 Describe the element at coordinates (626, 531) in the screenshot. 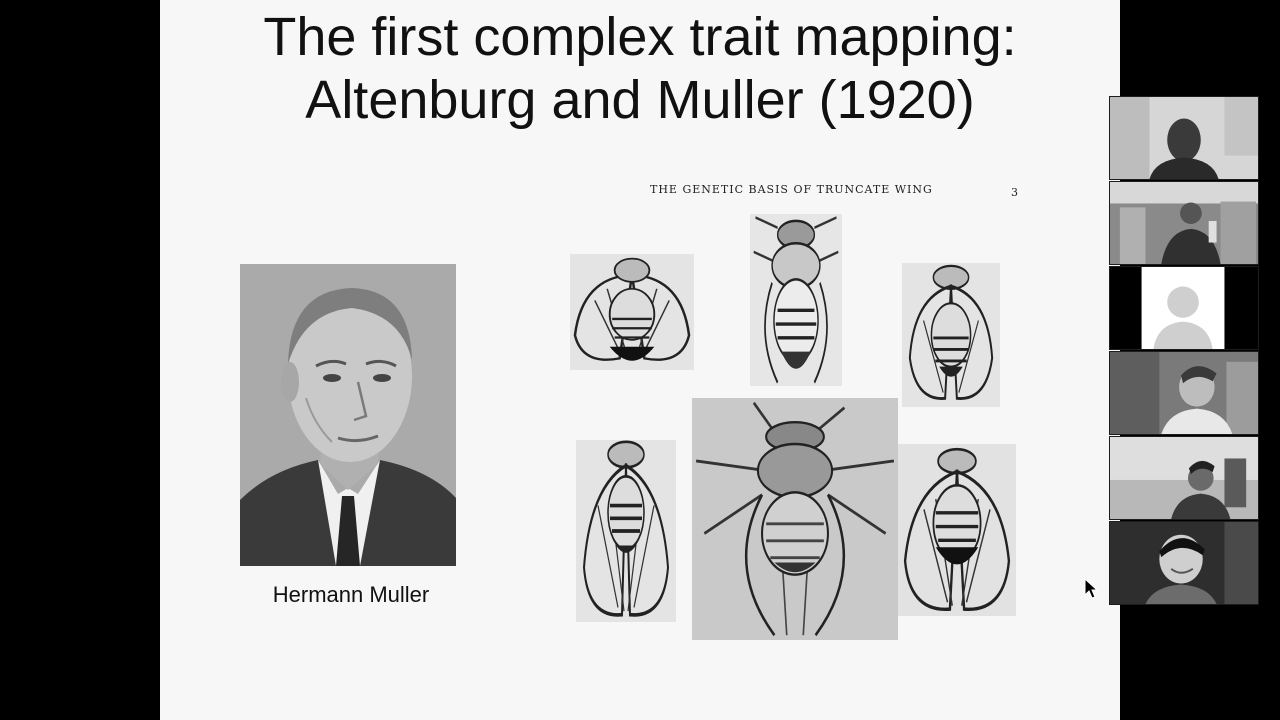

I see `fly-drawing-d` at that location.